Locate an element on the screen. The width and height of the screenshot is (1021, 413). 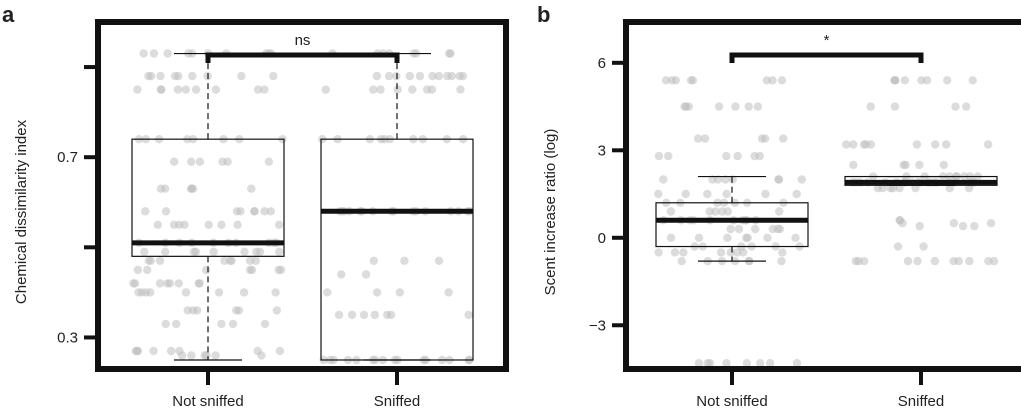
panel-b-y-tick-label: 6 is located at coordinates (602, 63).